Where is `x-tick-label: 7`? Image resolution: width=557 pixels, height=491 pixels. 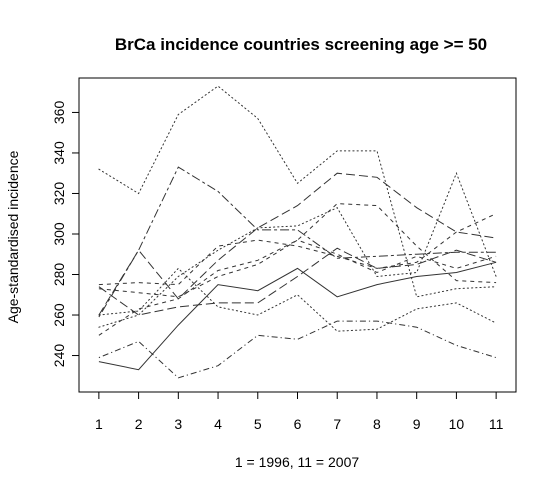
x-tick-label: 7 is located at coordinates (337, 424).